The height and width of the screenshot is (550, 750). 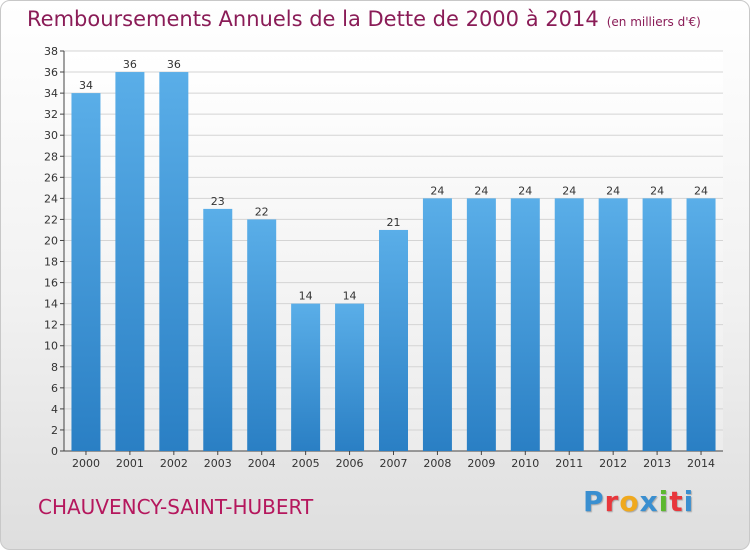 What do you see at coordinates (51, 51) in the screenshot?
I see `y-tick-label: 38` at bounding box center [51, 51].